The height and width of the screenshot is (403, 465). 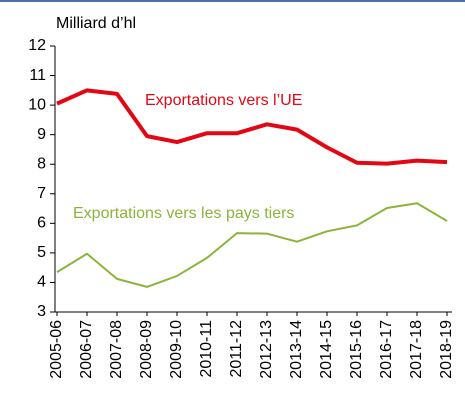 What do you see at coordinates (386, 349) in the screenshot?
I see `x-tick-label: 2016-17` at bounding box center [386, 349].